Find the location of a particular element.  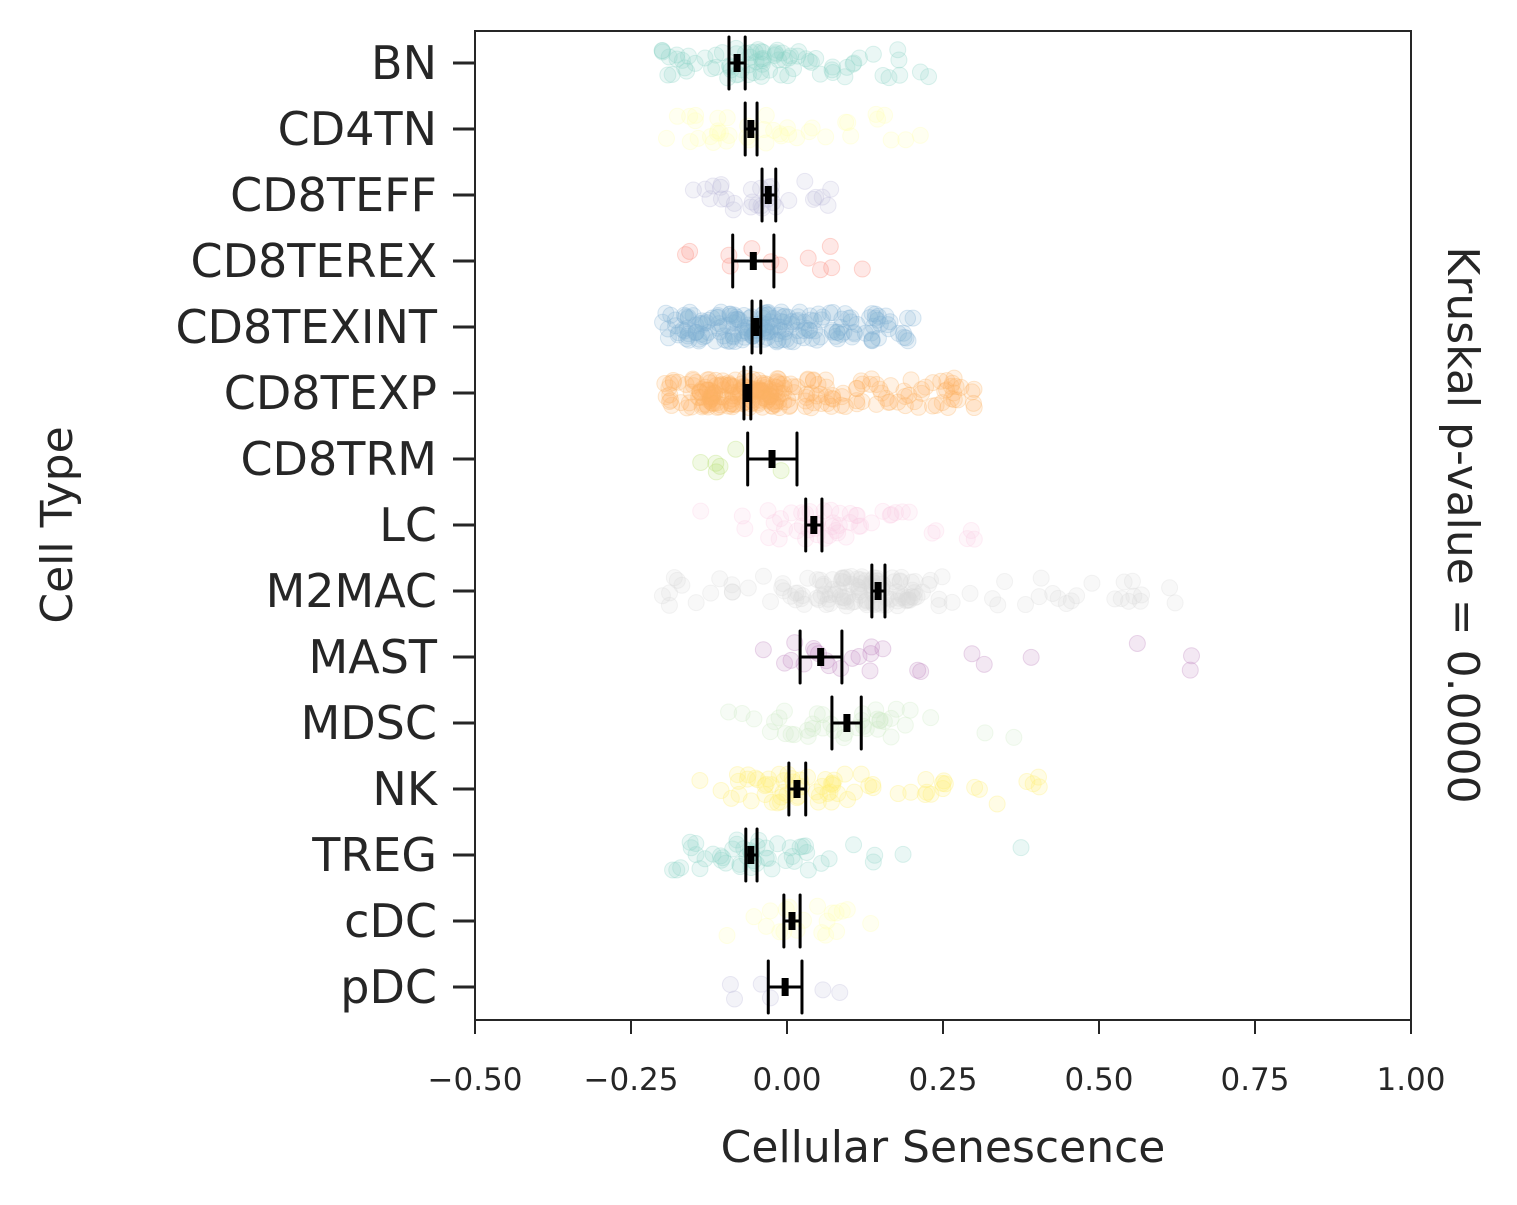

y-tick-label: CD8TEREX is located at coordinates (313, 261).